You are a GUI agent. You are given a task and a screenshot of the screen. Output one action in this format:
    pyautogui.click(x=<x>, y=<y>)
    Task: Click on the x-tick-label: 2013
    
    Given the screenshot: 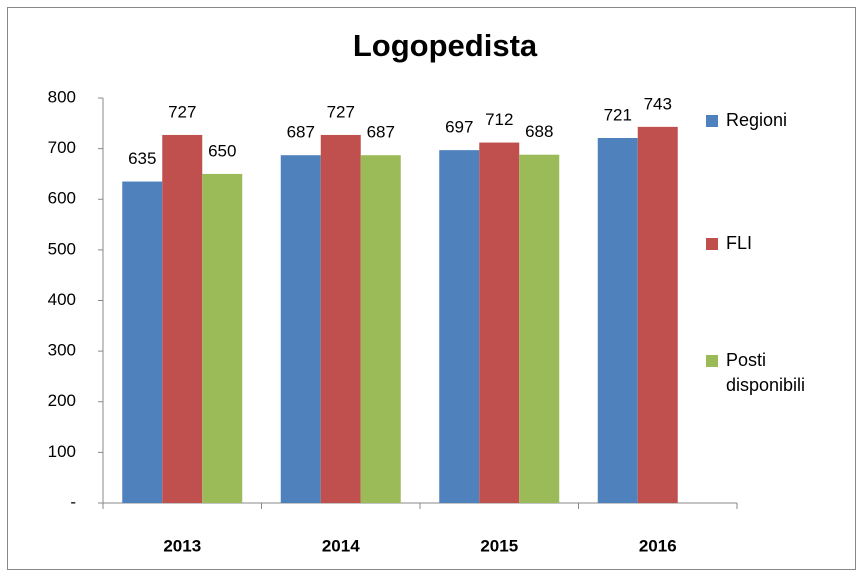 What is the action you would take?
    pyautogui.click(x=182, y=545)
    